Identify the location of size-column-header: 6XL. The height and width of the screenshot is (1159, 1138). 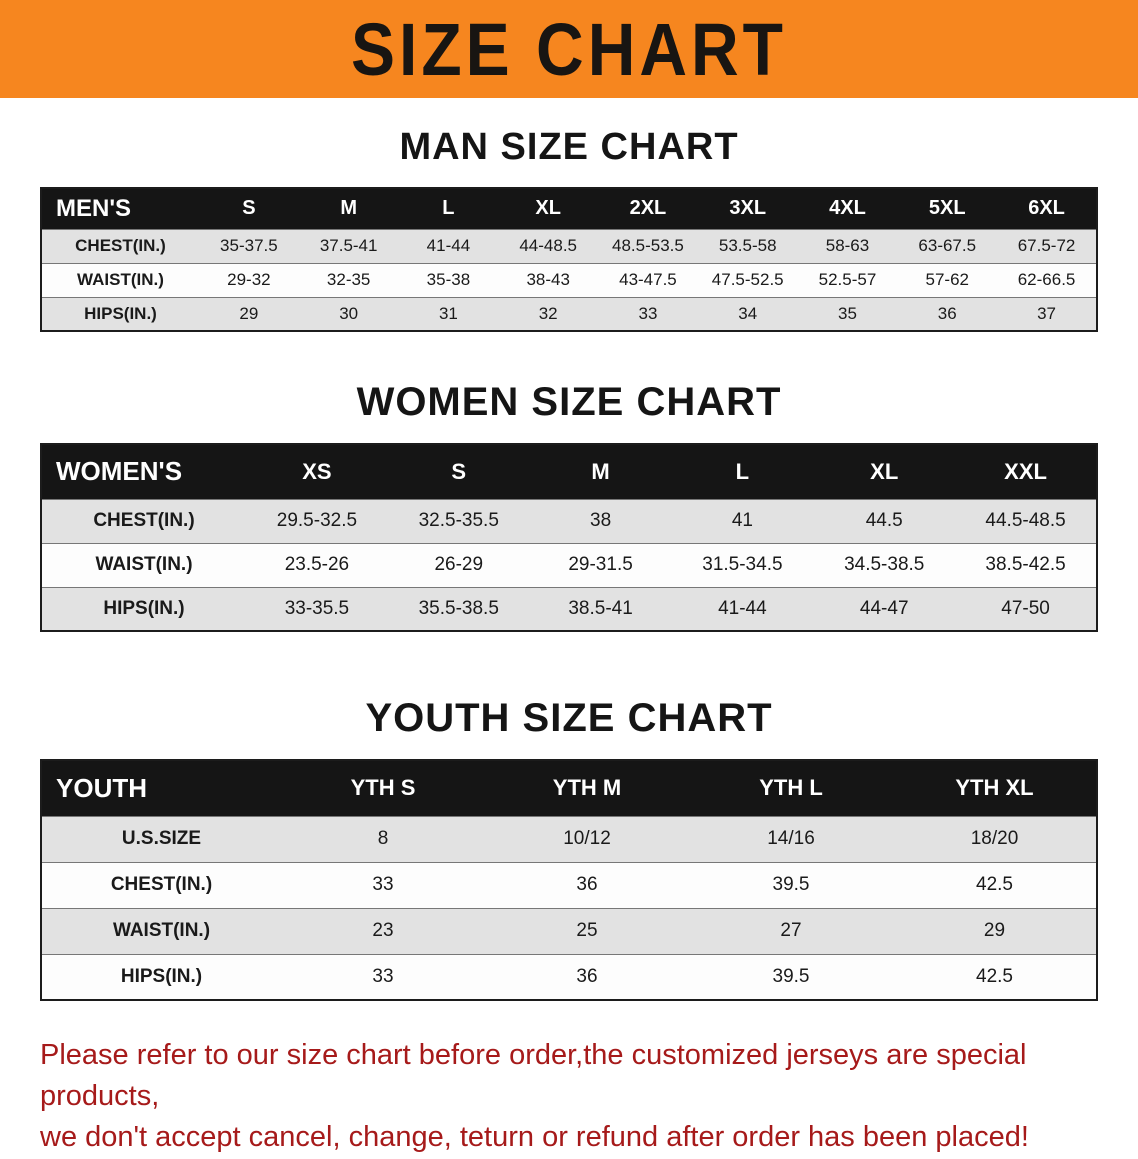
(1047, 208).